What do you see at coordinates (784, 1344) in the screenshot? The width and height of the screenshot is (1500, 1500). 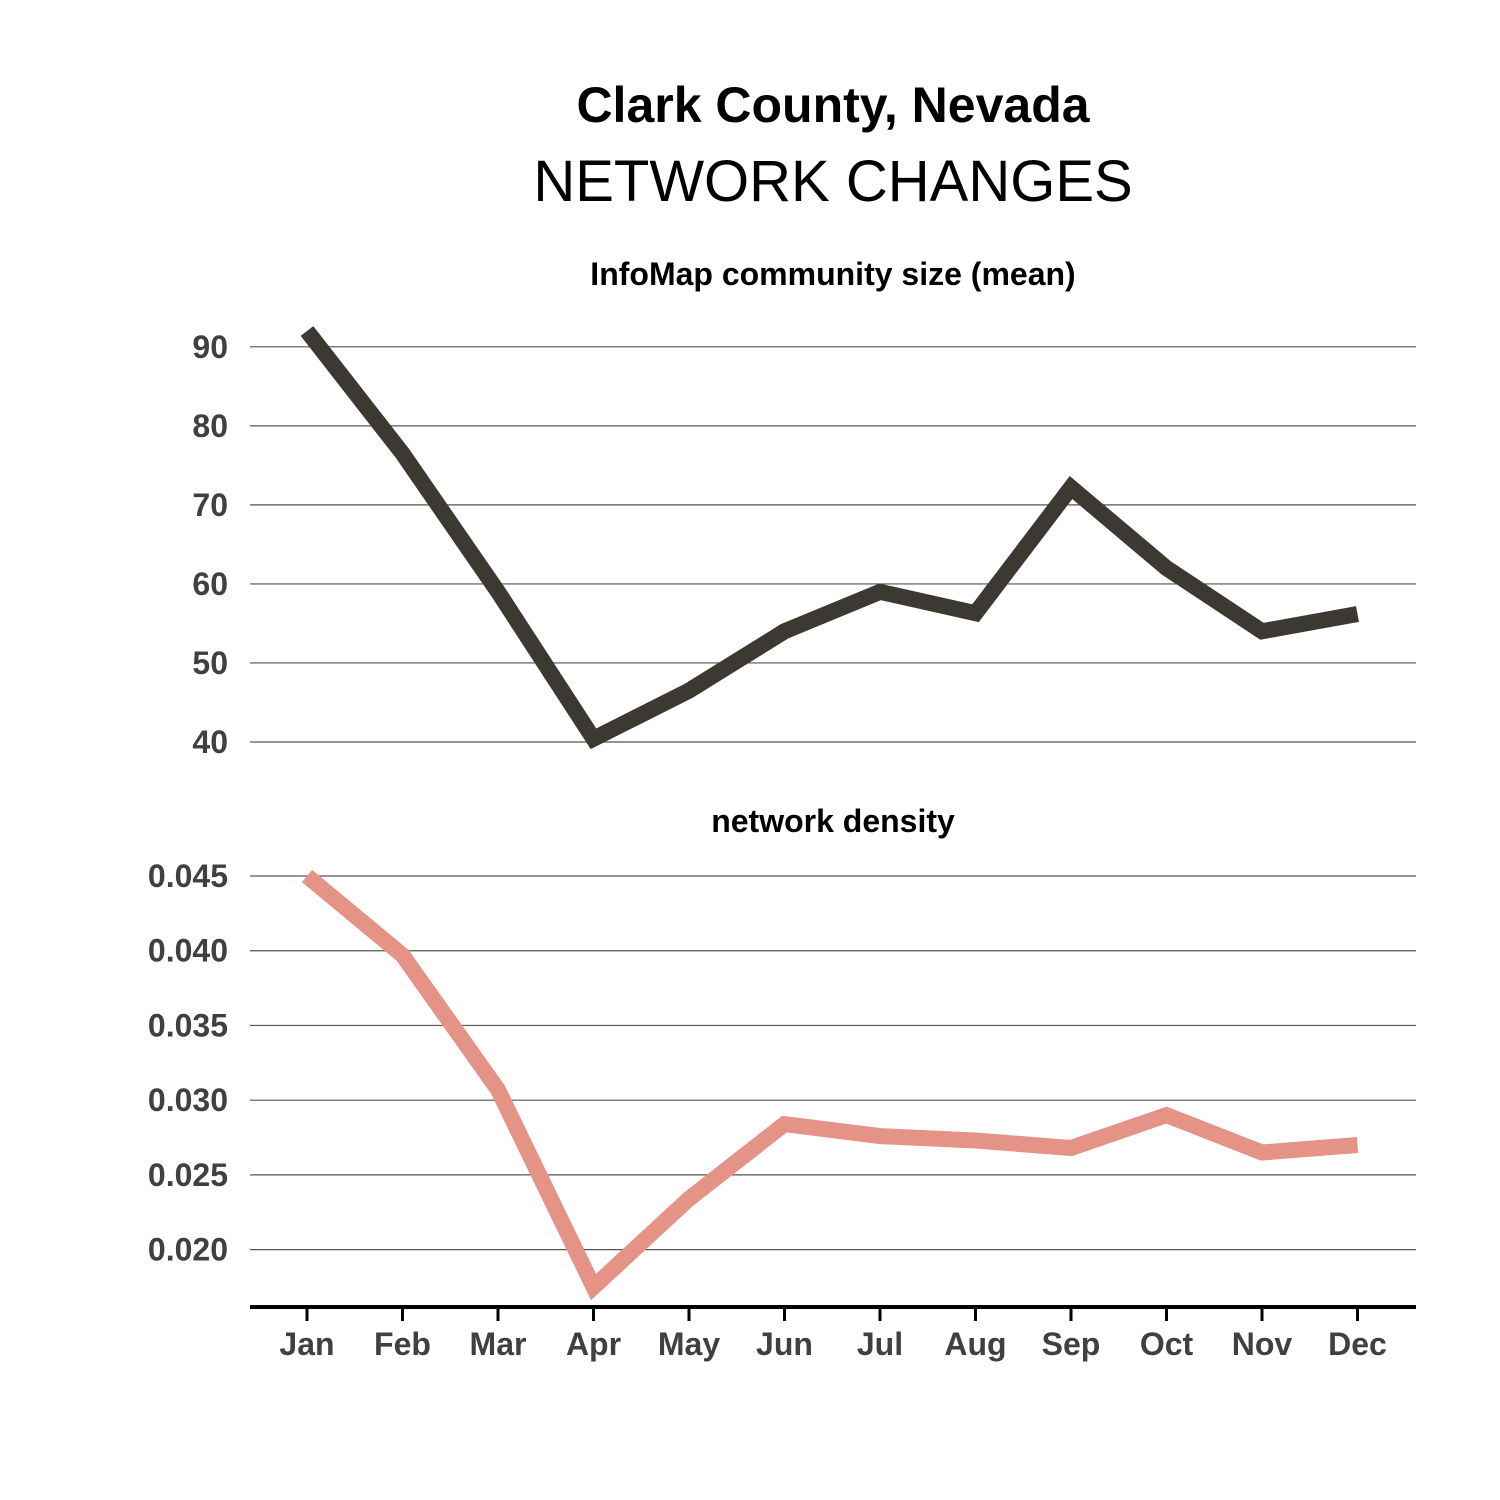 I see `x-tick-label: Jun` at bounding box center [784, 1344].